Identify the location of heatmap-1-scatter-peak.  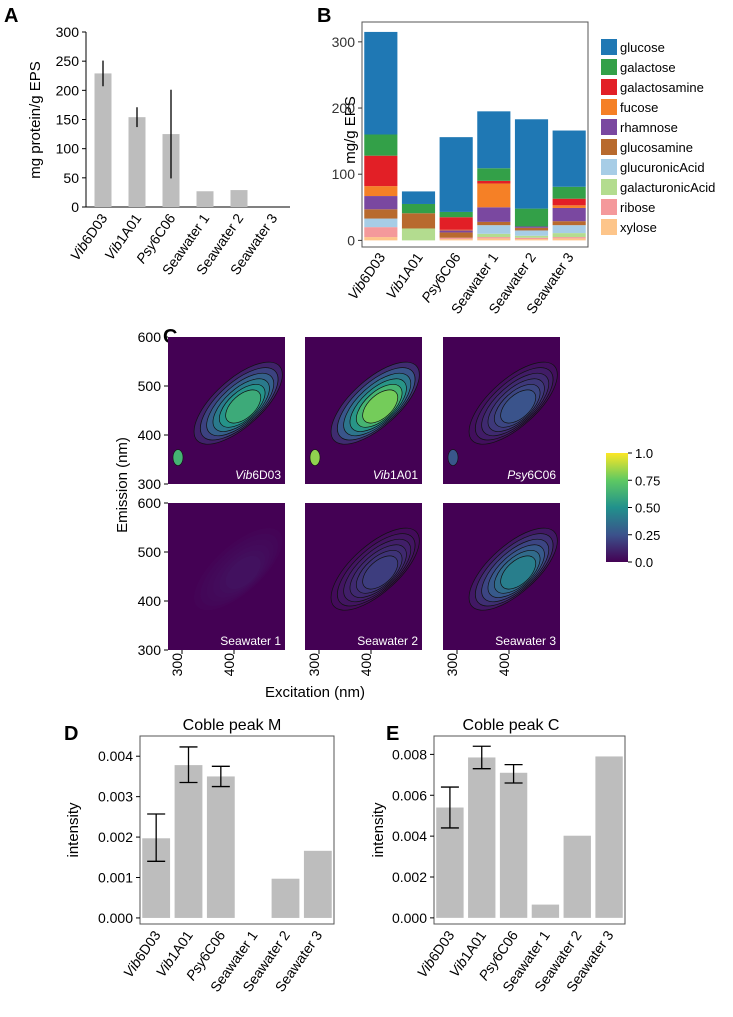
(178, 457).